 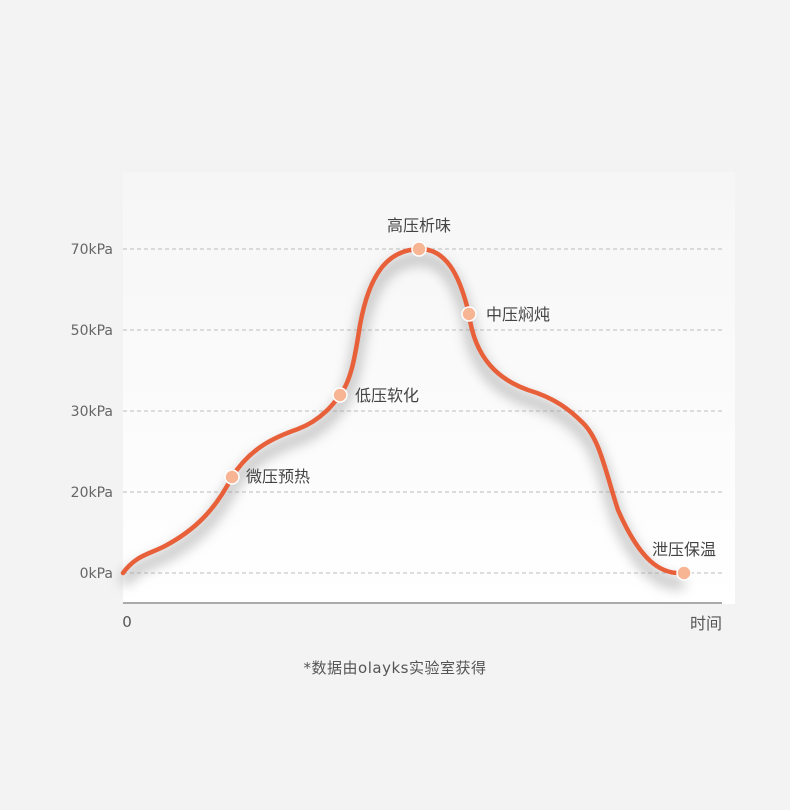 What do you see at coordinates (518, 314) in the screenshot?
I see `stage-label: 中压焖炖` at bounding box center [518, 314].